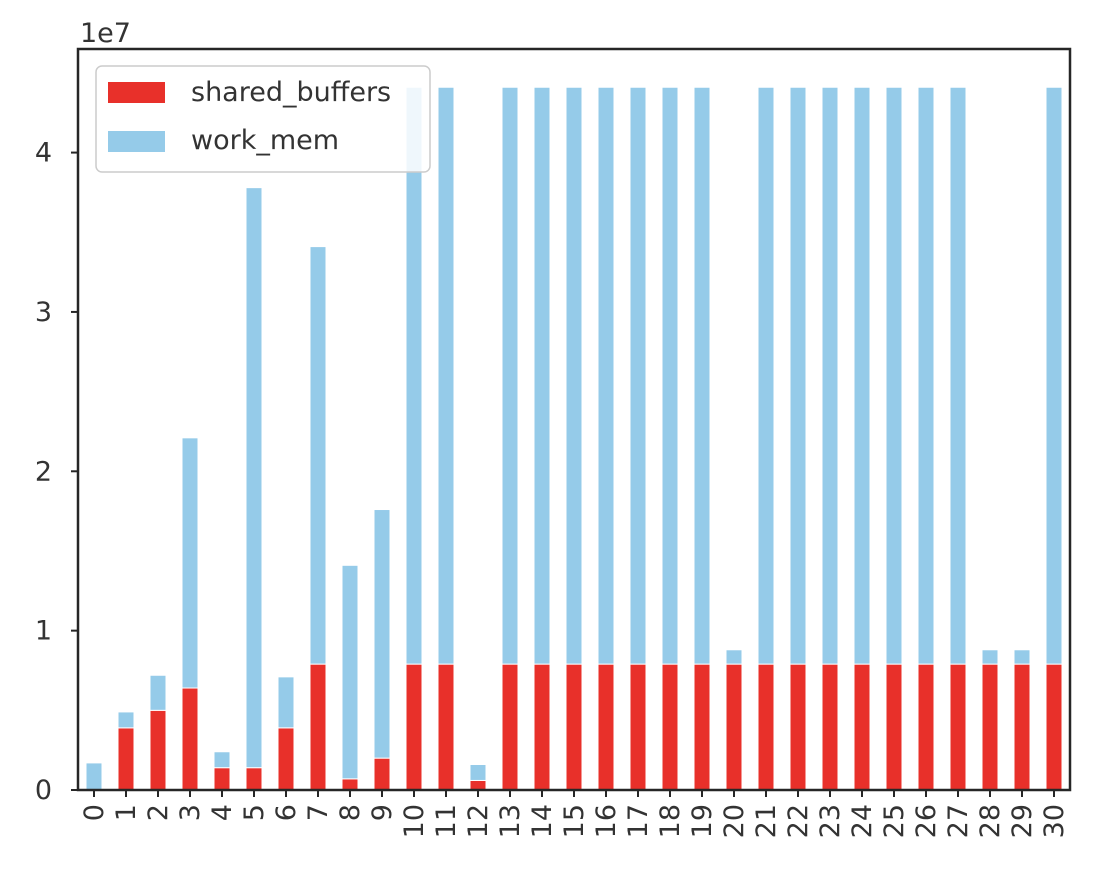 The width and height of the screenshot is (1114, 884). What do you see at coordinates (190, 812) in the screenshot?
I see `x-tick-label: 3` at bounding box center [190, 812].